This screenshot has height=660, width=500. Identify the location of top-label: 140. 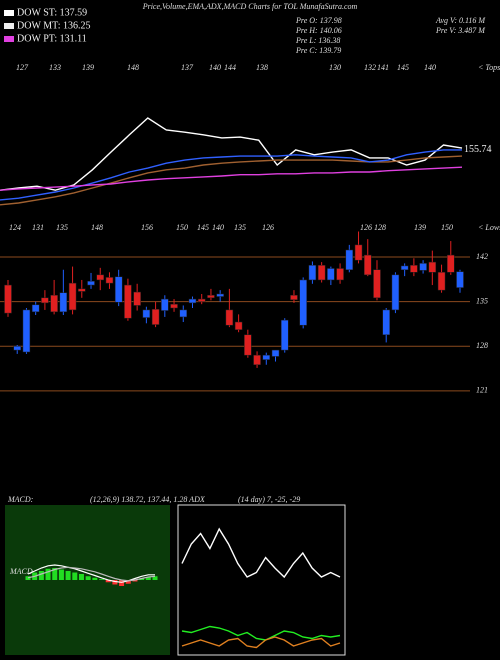
(430, 67).